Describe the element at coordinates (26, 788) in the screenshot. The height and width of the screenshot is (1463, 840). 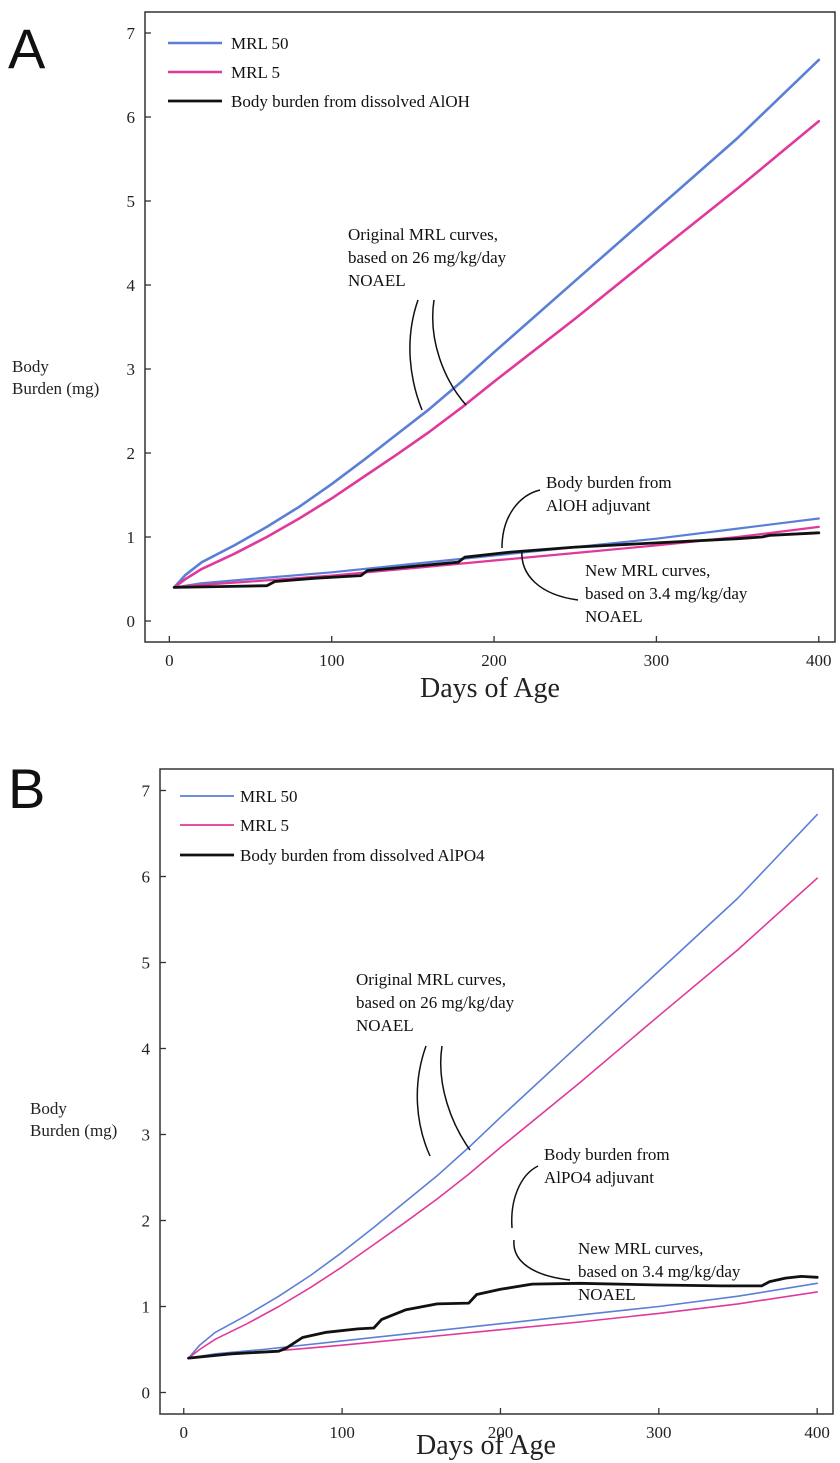
I see `panel-label: B` at that location.